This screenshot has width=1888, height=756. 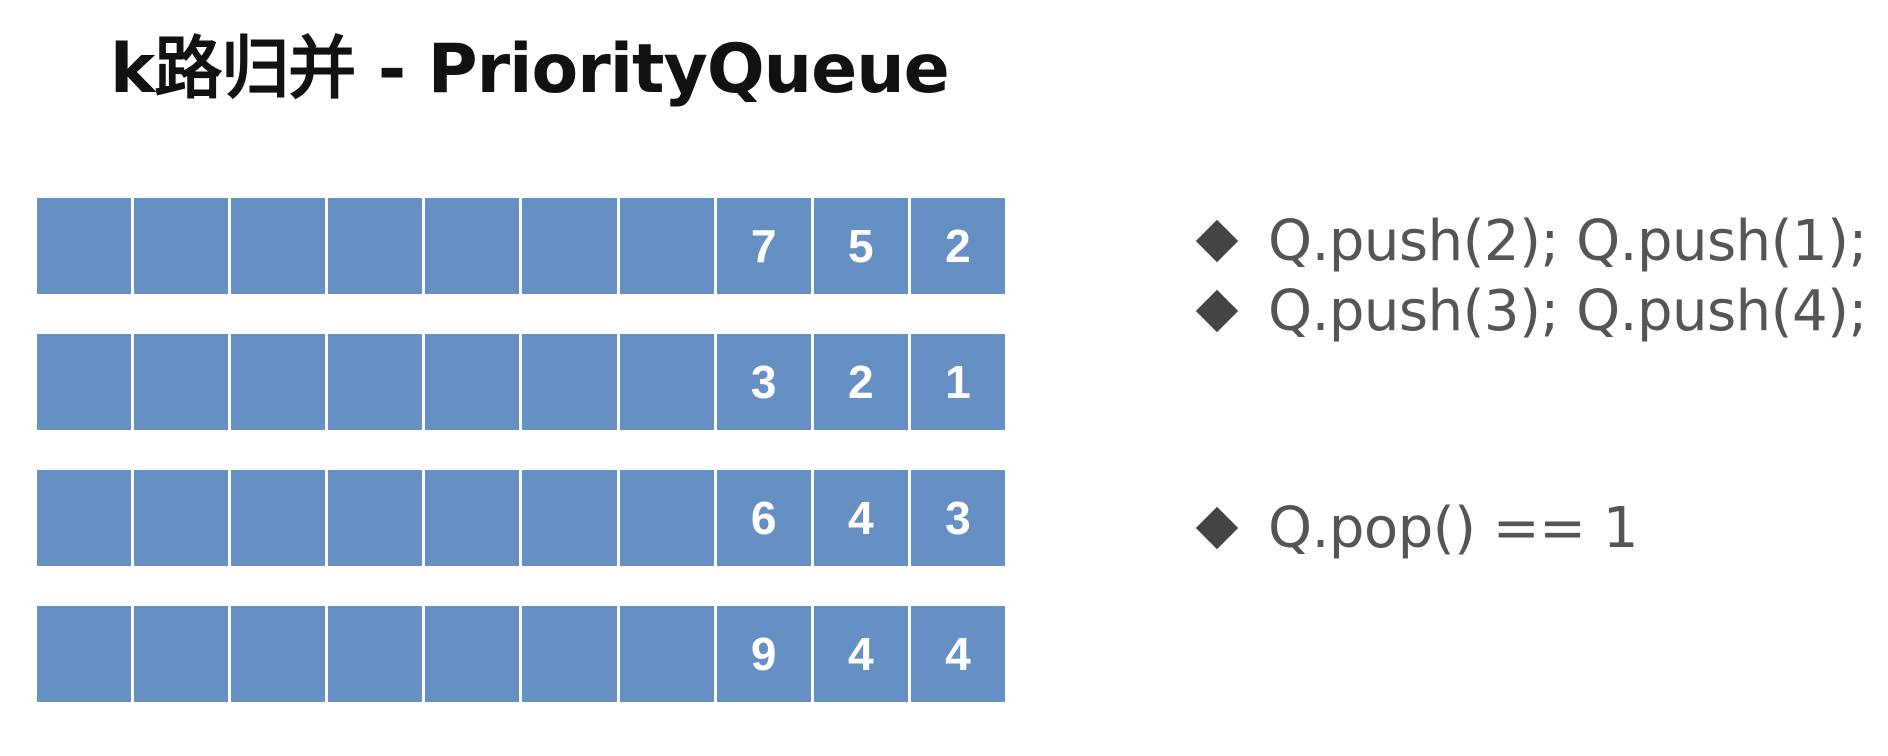 What do you see at coordinates (957, 382) in the screenshot?
I see `array-cell: 1` at bounding box center [957, 382].